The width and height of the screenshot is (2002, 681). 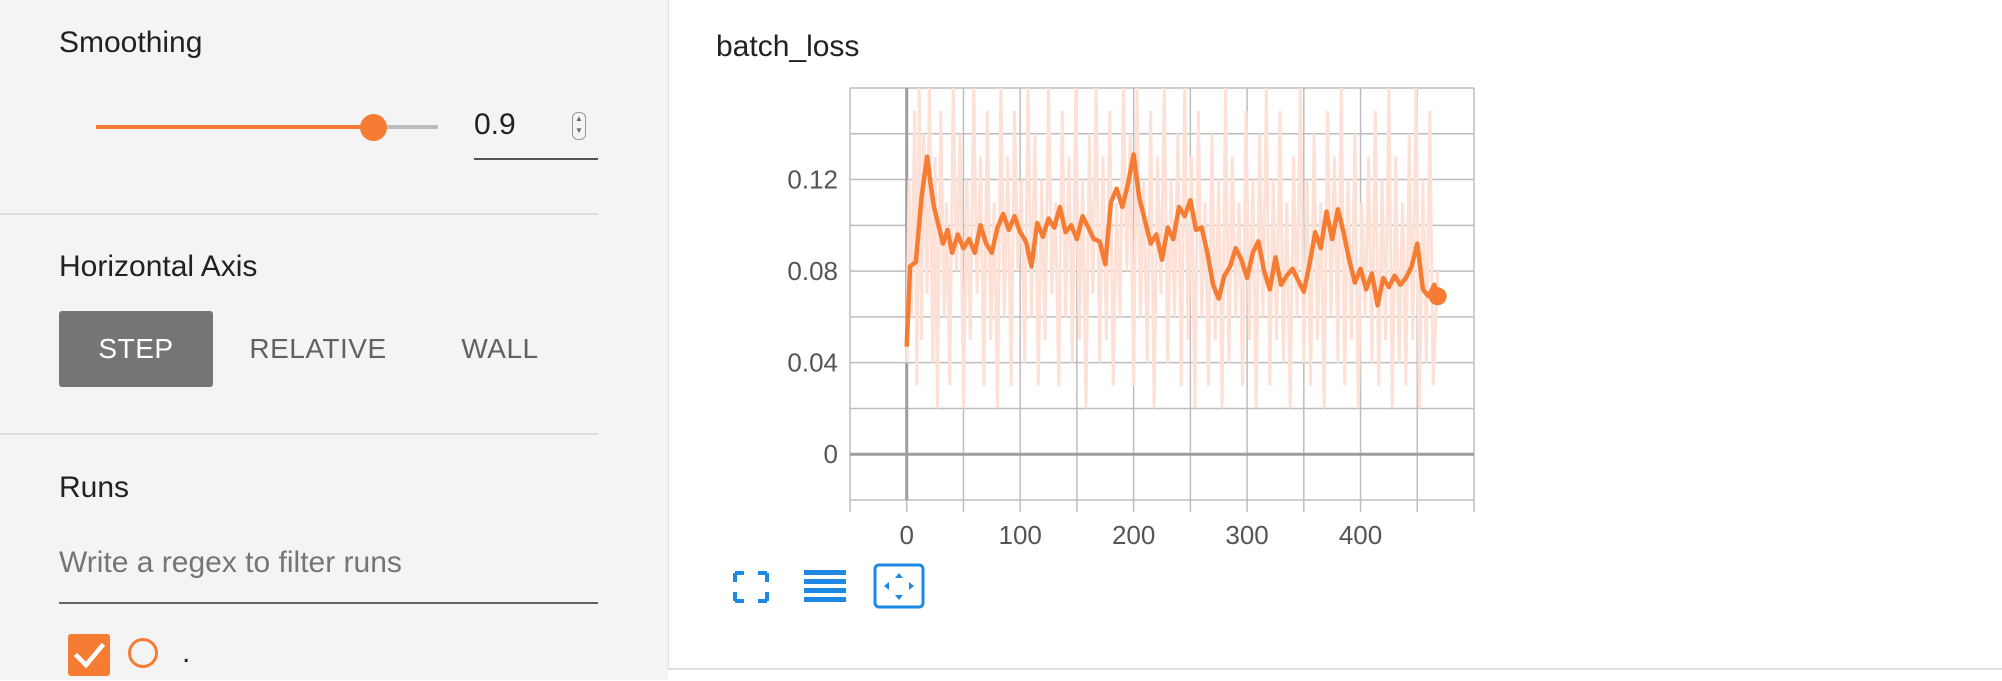 What do you see at coordinates (136, 349) in the screenshot?
I see `axis-step-button: STEP` at bounding box center [136, 349].